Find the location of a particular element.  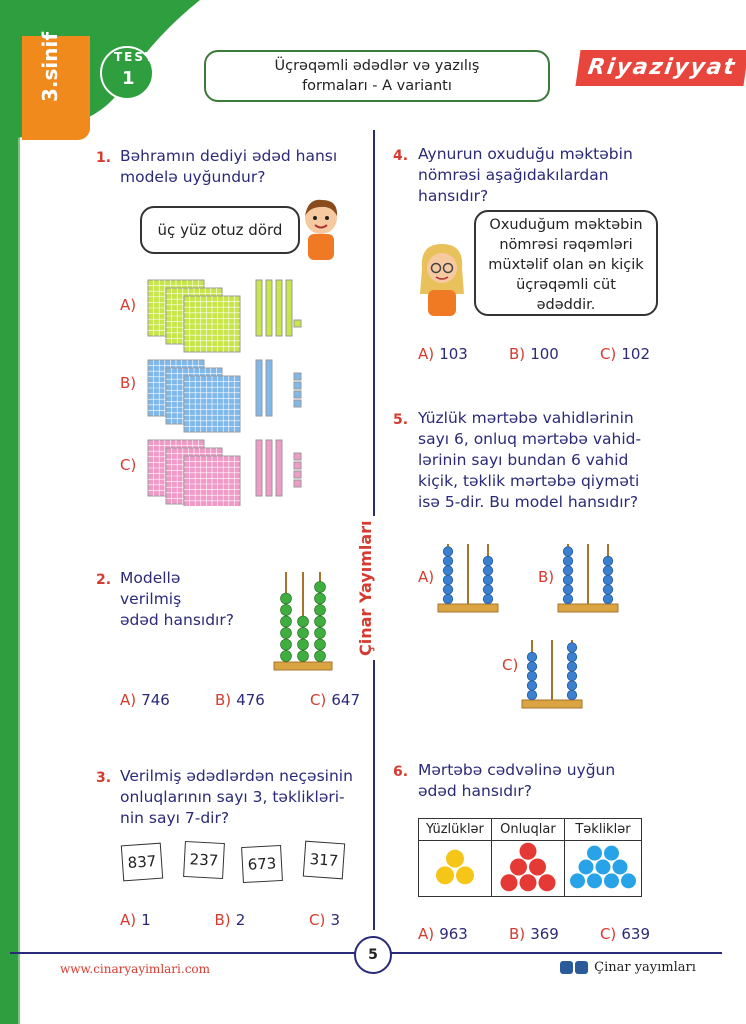

q1-option-c-label: C) is located at coordinates (128, 465).